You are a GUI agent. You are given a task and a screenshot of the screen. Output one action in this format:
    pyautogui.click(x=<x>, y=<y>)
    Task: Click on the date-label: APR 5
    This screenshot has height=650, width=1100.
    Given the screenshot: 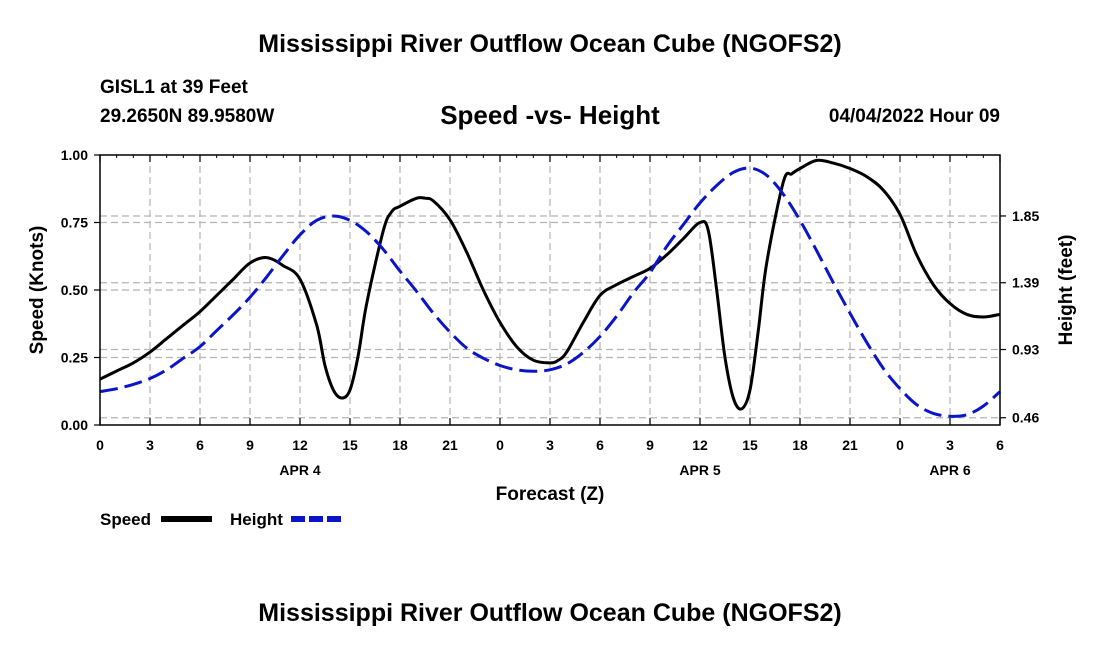 What is the action you would take?
    pyautogui.click(x=699, y=470)
    